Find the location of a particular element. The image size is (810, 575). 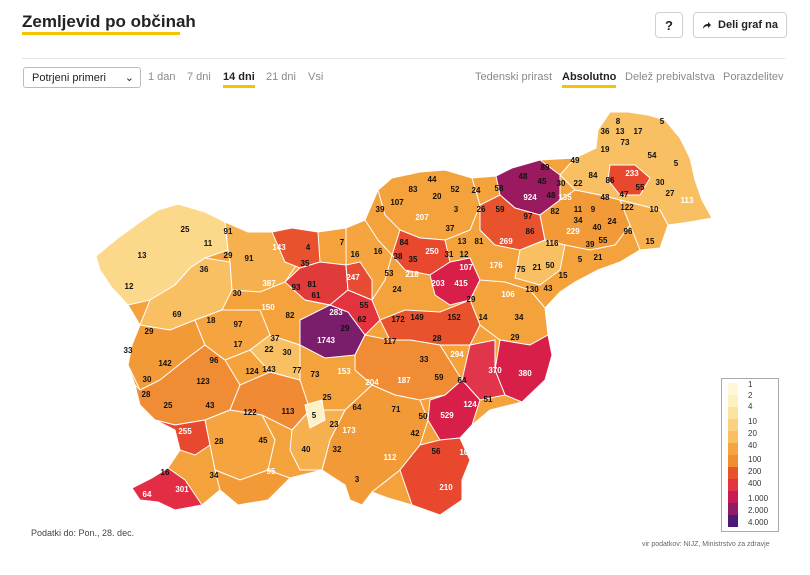

municipality-value: 45 is located at coordinates (542, 181).